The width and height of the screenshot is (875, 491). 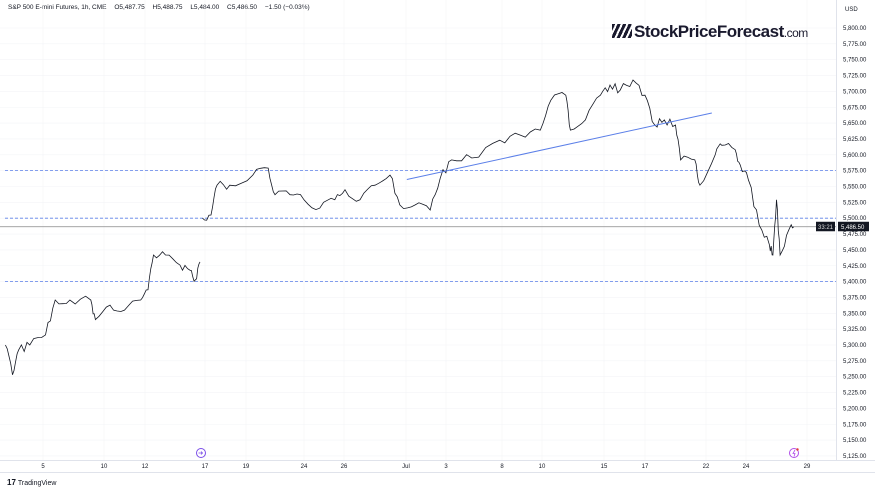 What do you see at coordinates (855, 203) in the screenshot?
I see `y-tick-label: 5,525.00` at bounding box center [855, 203].